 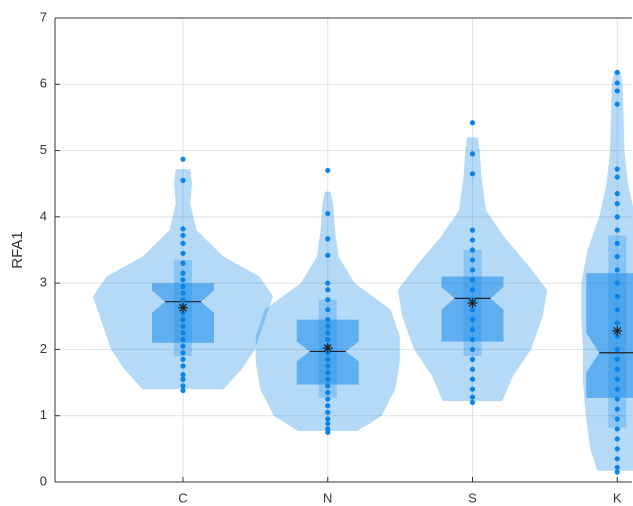 What do you see at coordinates (472, 497) in the screenshot?
I see `x-tick-label: S` at bounding box center [472, 497].